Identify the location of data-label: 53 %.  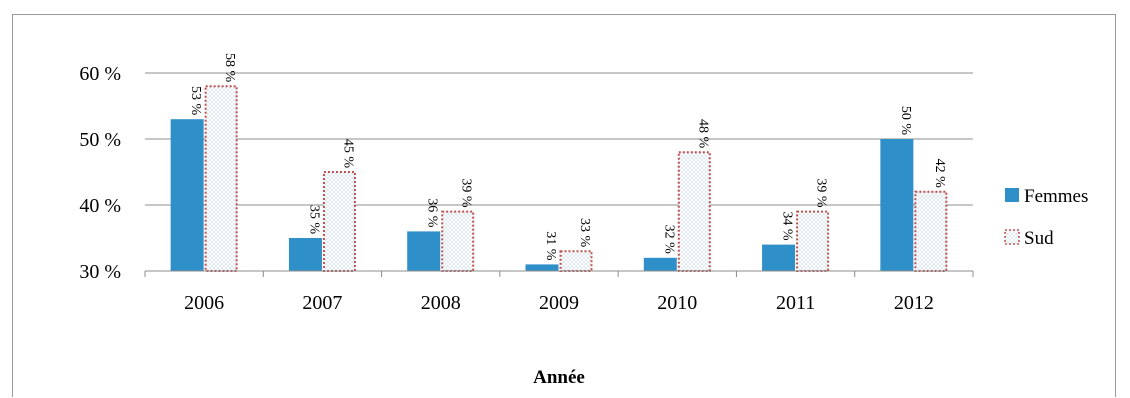
(195, 101).